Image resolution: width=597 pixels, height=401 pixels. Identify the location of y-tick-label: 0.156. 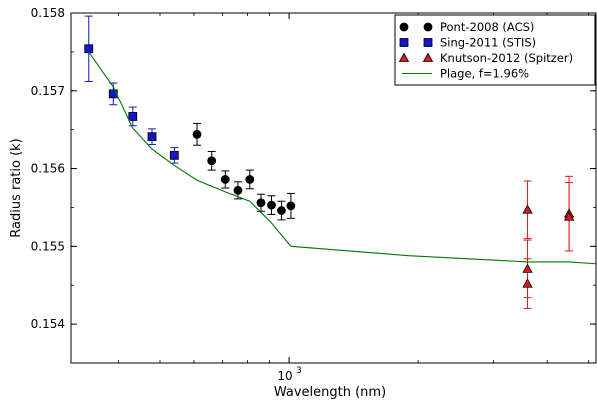
(48, 169).